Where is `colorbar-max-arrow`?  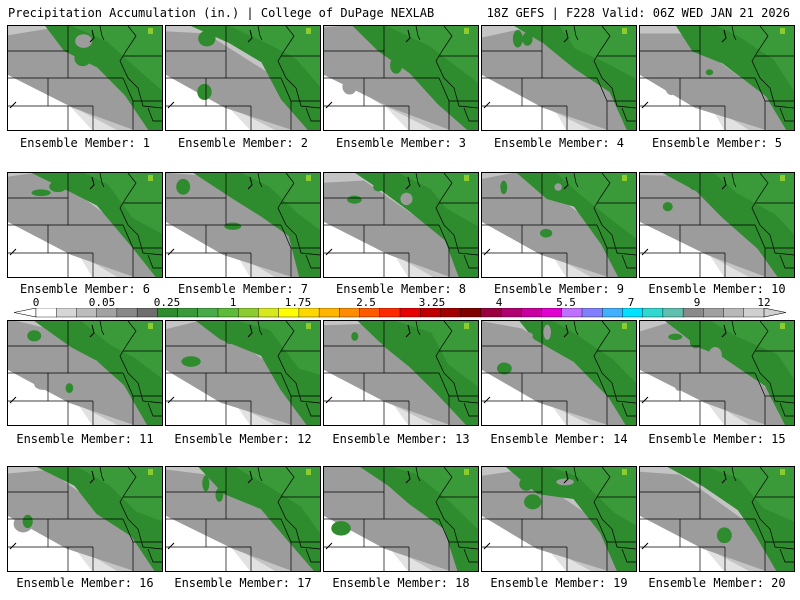
colorbar-max-arrow is located at coordinates (775, 313).